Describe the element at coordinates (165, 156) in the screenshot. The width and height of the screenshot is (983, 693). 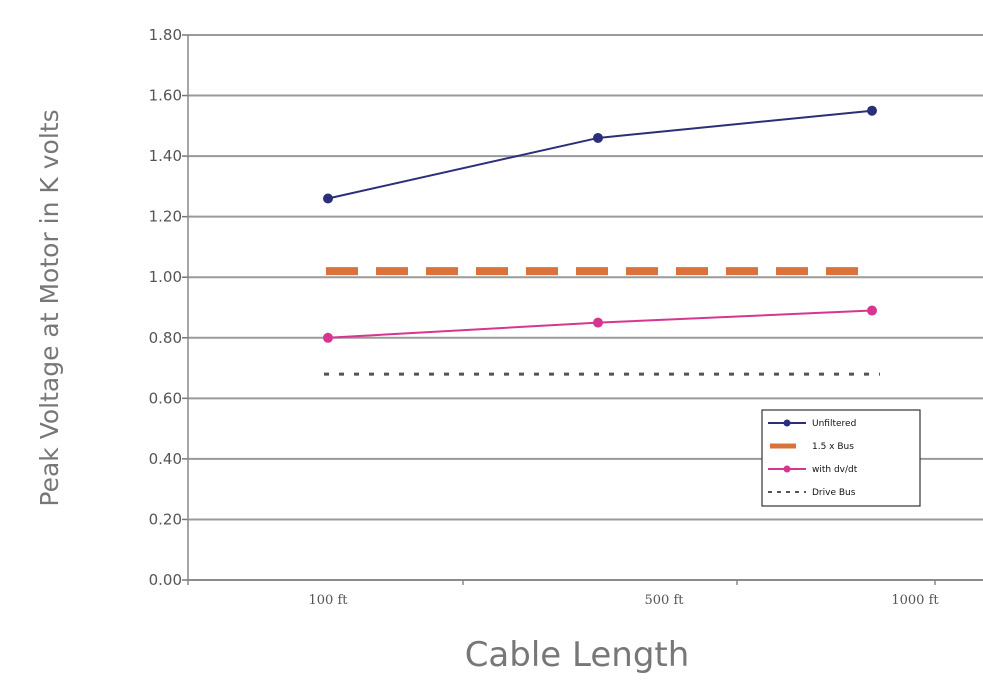
I see `y-tick-label: 1.40` at that location.